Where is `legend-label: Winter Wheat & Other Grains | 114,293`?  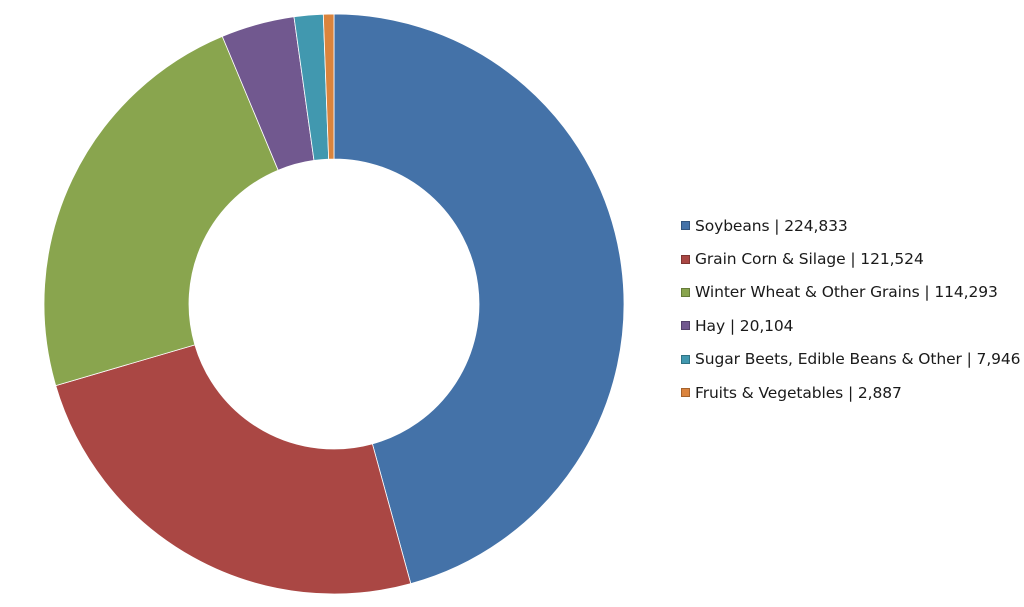 legend-label: Winter Wheat & Other Grains | 114,293 is located at coordinates (846, 292).